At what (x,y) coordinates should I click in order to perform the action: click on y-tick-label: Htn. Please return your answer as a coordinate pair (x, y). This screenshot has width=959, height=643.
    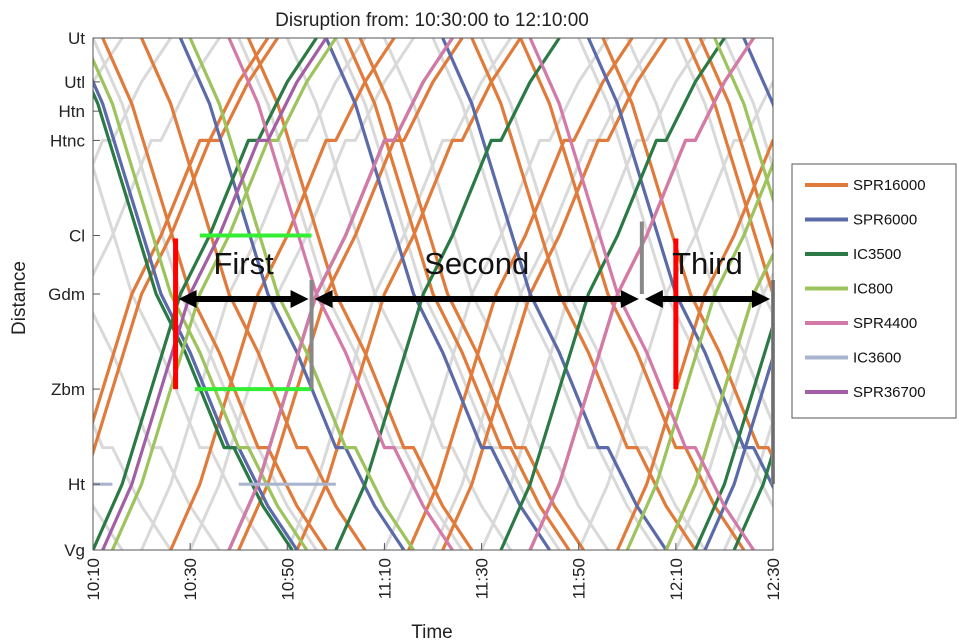
    Looking at the image, I should click on (72, 111).